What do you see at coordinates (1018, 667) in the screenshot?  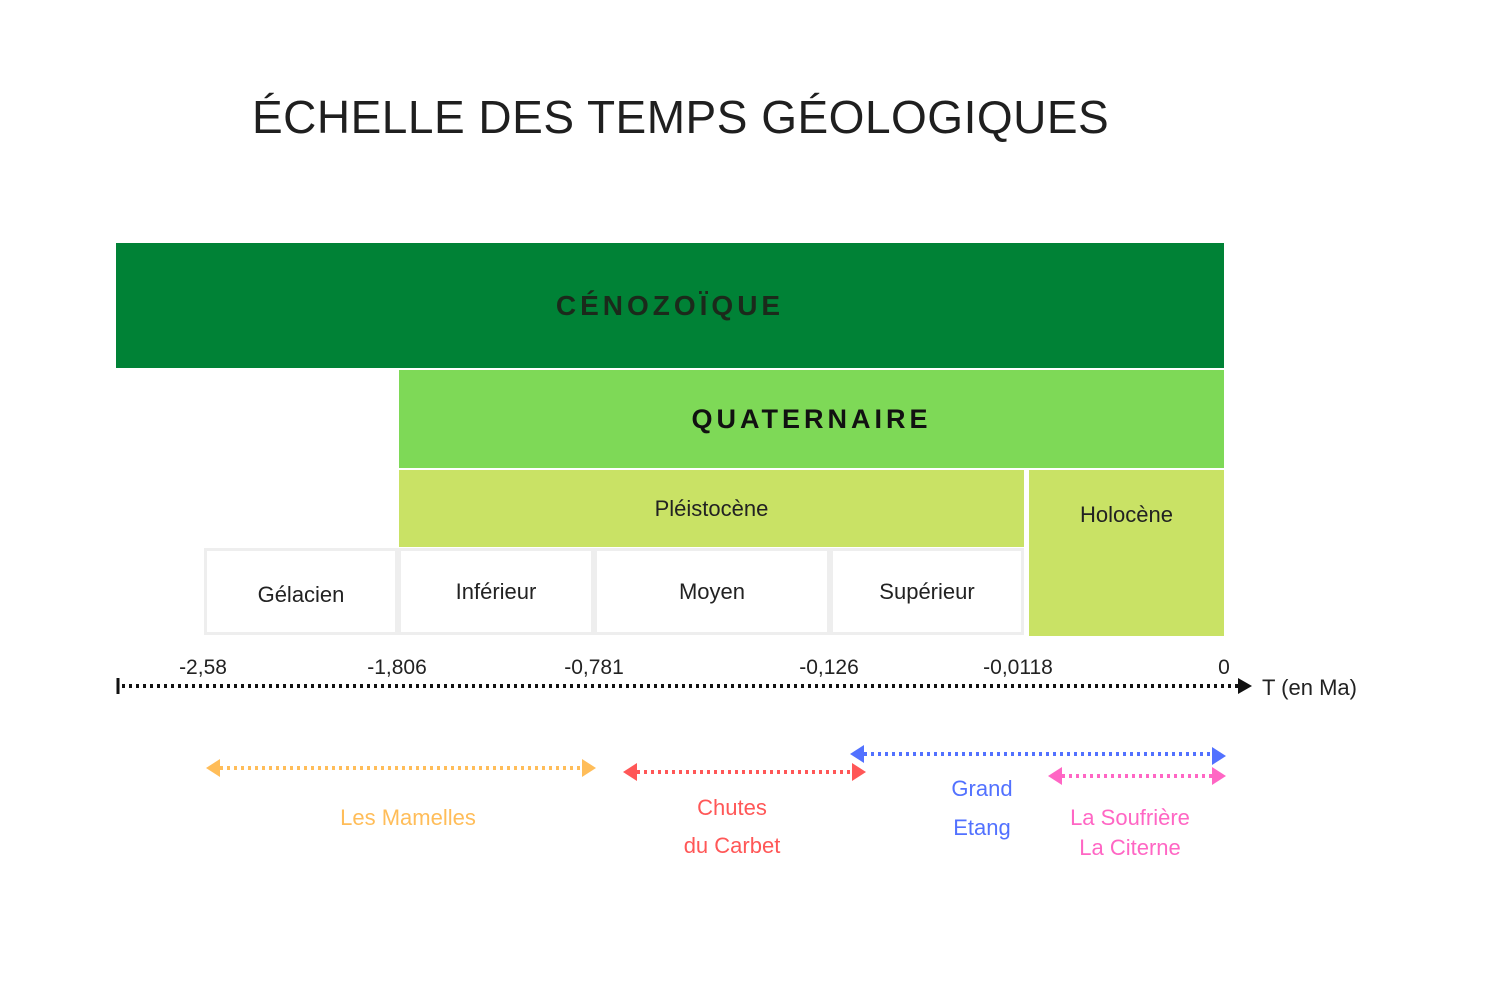 I see `axis-tick-label: -0,0118` at bounding box center [1018, 667].